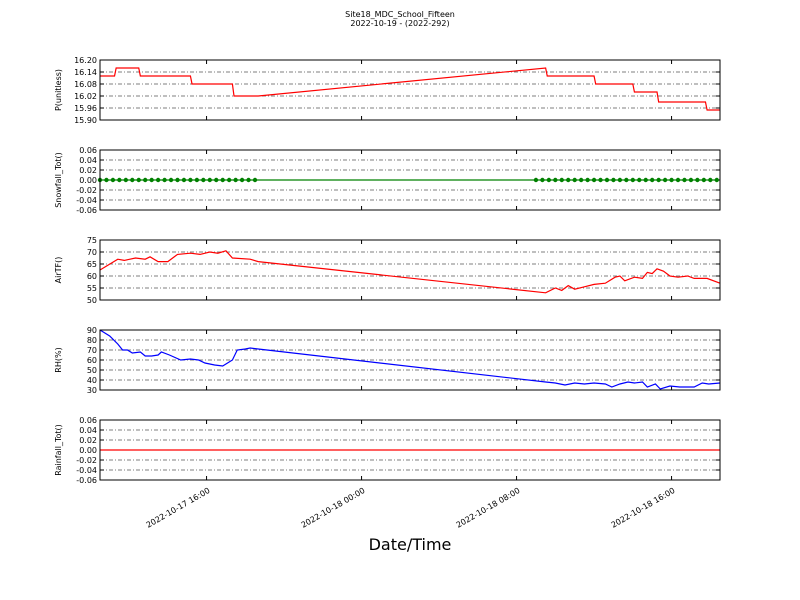 The height and width of the screenshot is (600, 800). What do you see at coordinates (92, 240) in the screenshot?
I see `y-tick-label: 75` at bounding box center [92, 240].